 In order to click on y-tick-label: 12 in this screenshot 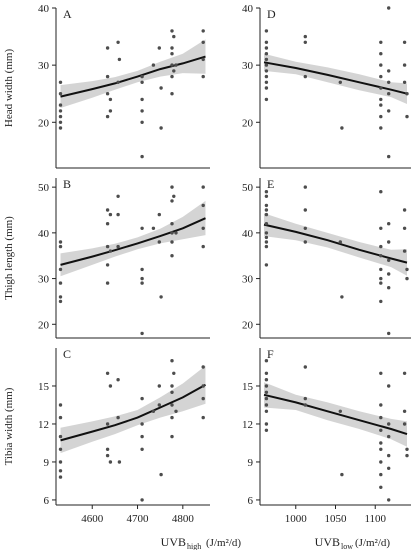, I will do `click(247, 425)`.